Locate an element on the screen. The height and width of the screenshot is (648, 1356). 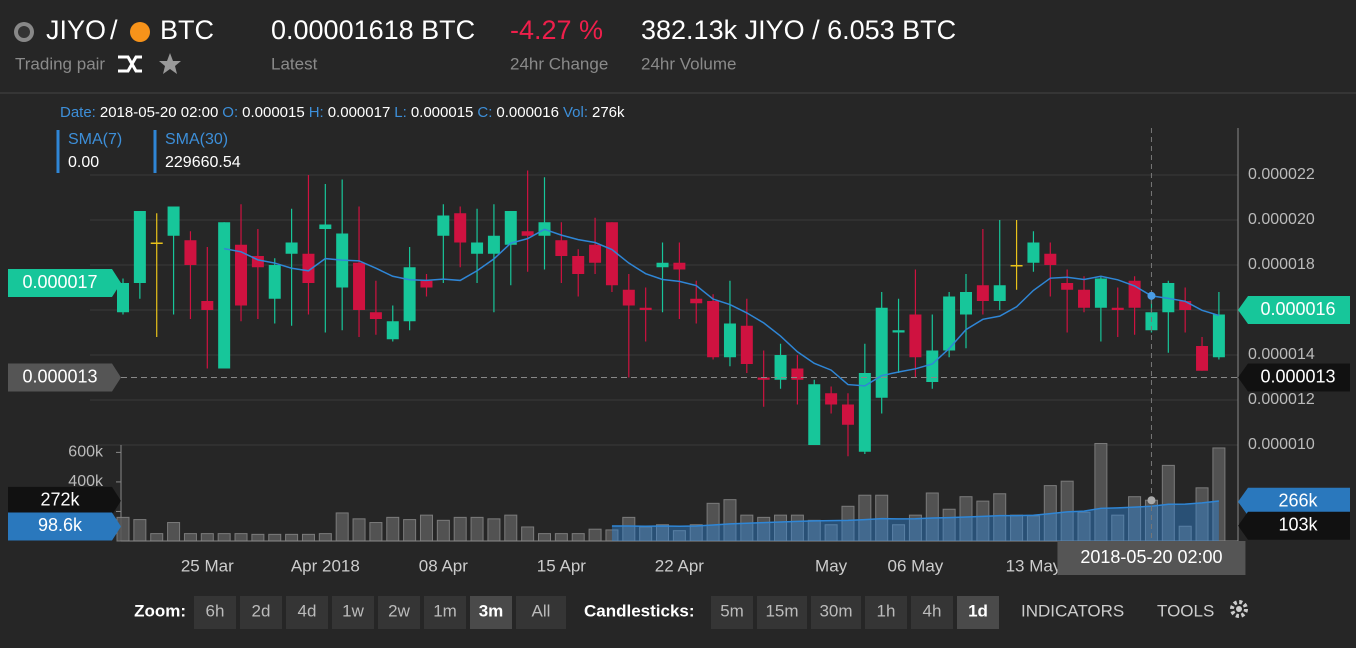
toolbar-button-label: 15m is located at coordinates (781, 610).